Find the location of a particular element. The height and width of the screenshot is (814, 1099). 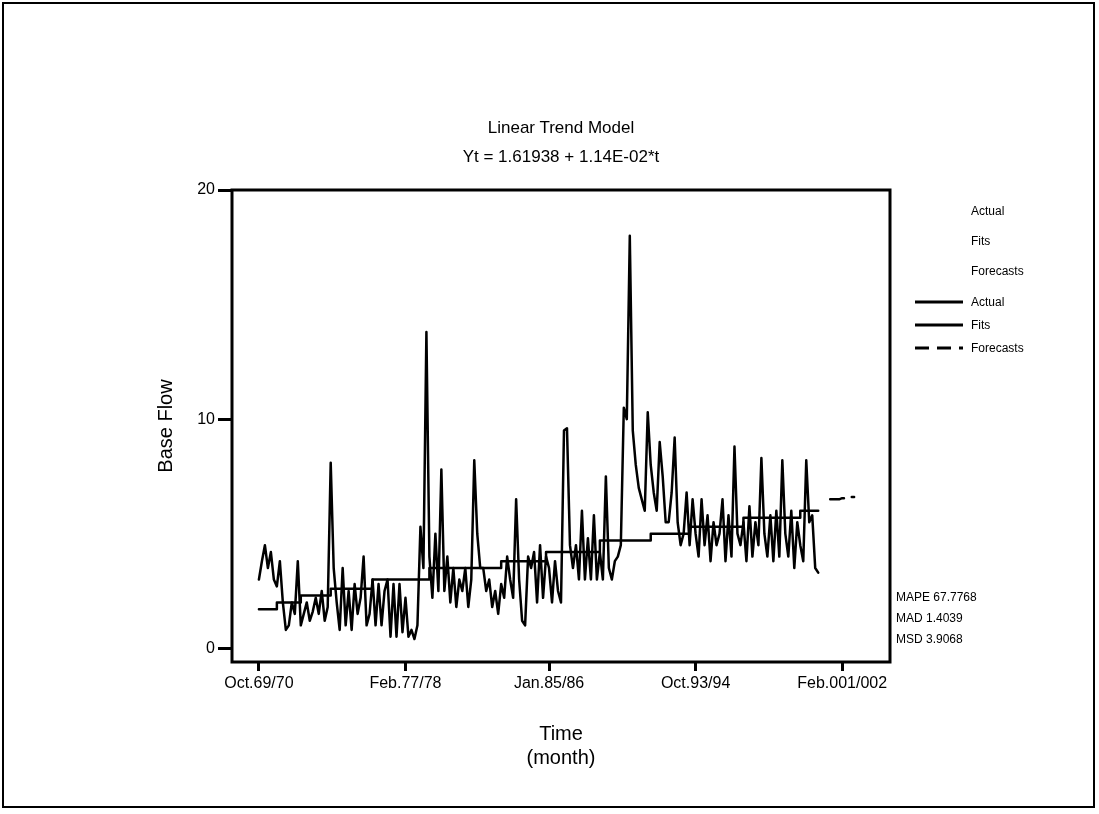

text: MAPE 67.7768 is located at coordinates (937, 598).